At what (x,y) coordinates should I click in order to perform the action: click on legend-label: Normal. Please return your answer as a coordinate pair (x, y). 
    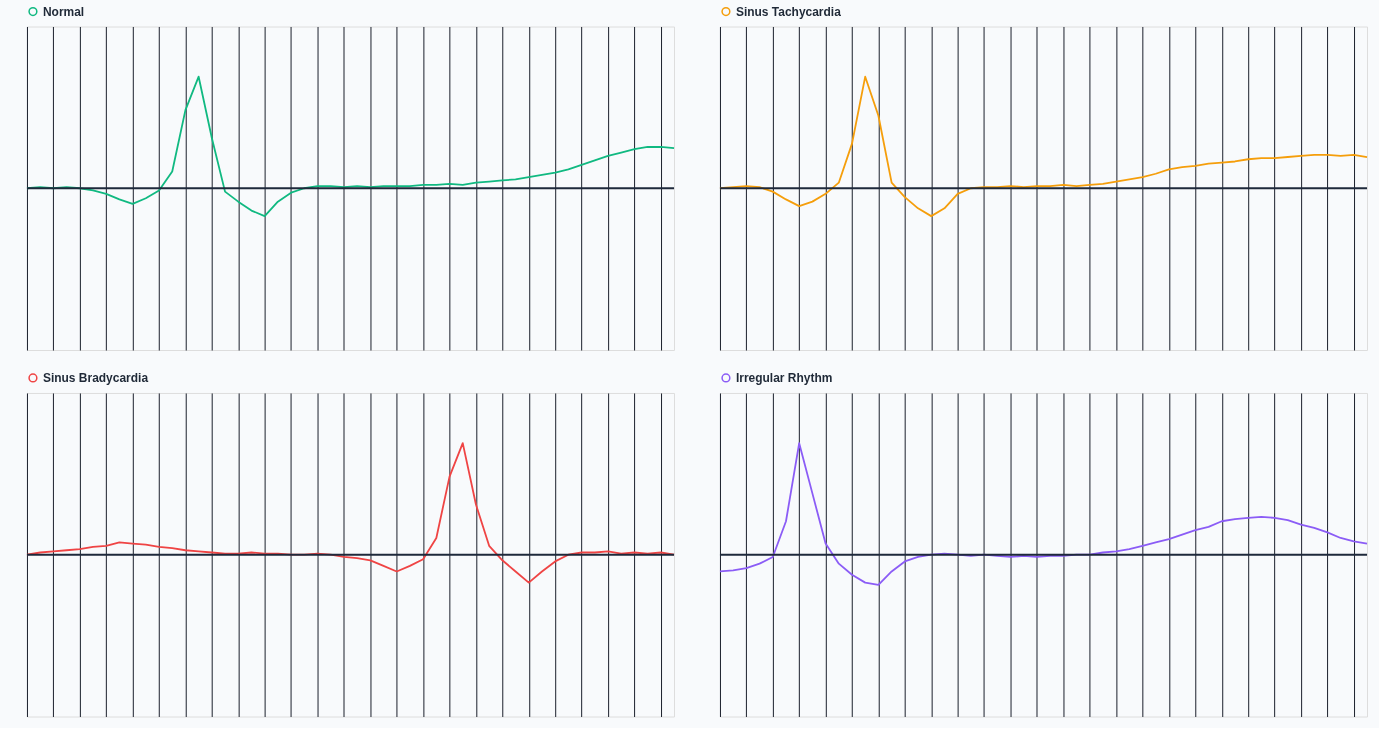
    Looking at the image, I should click on (63, 11).